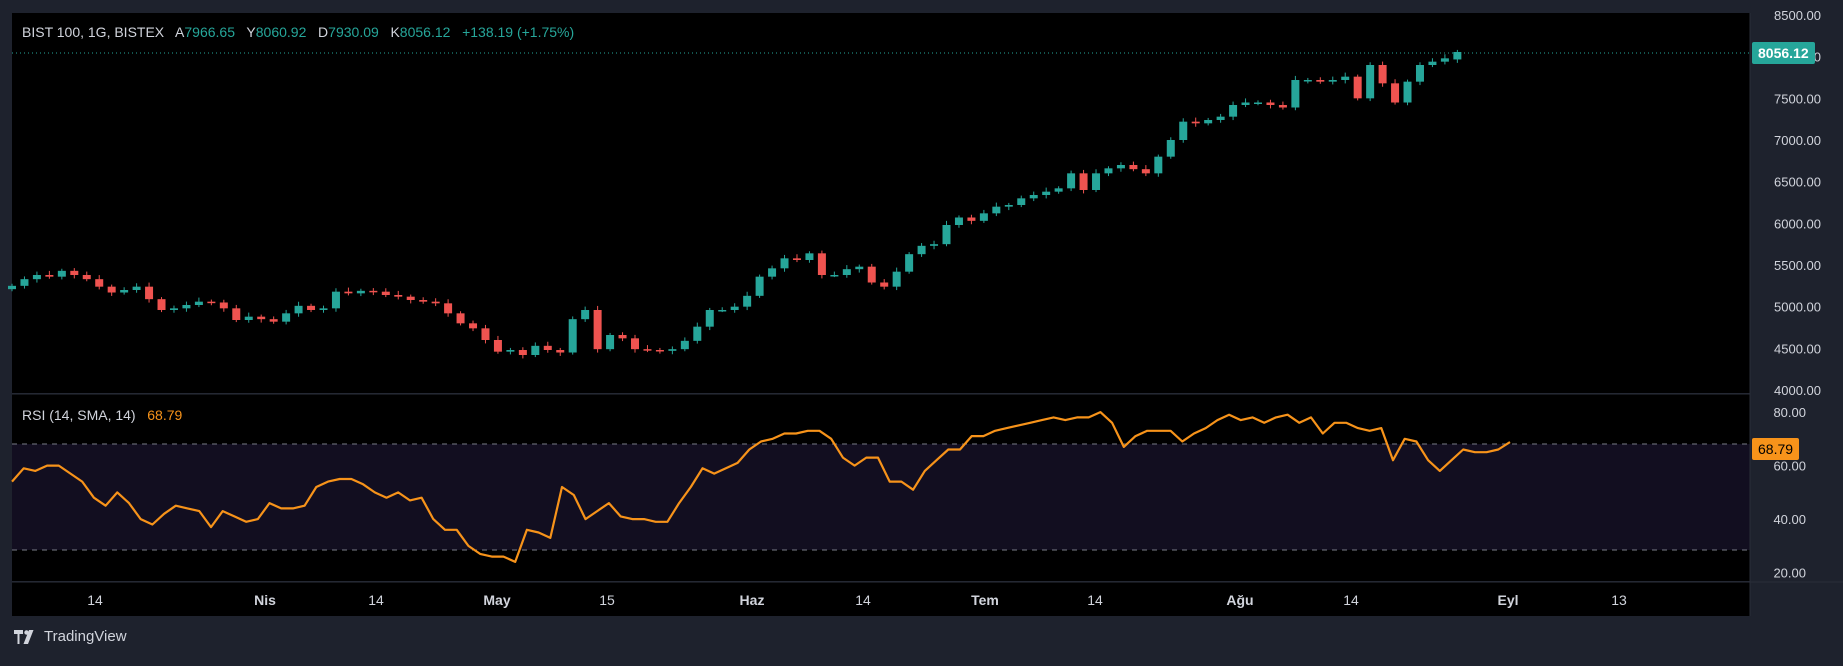 Image resolution: width=1843 pixels, height=666 pixels. What do you see at coordinates (496, 600) in the screenshot?
I see `time-tick-label: May` at bounding box center [496, 600].